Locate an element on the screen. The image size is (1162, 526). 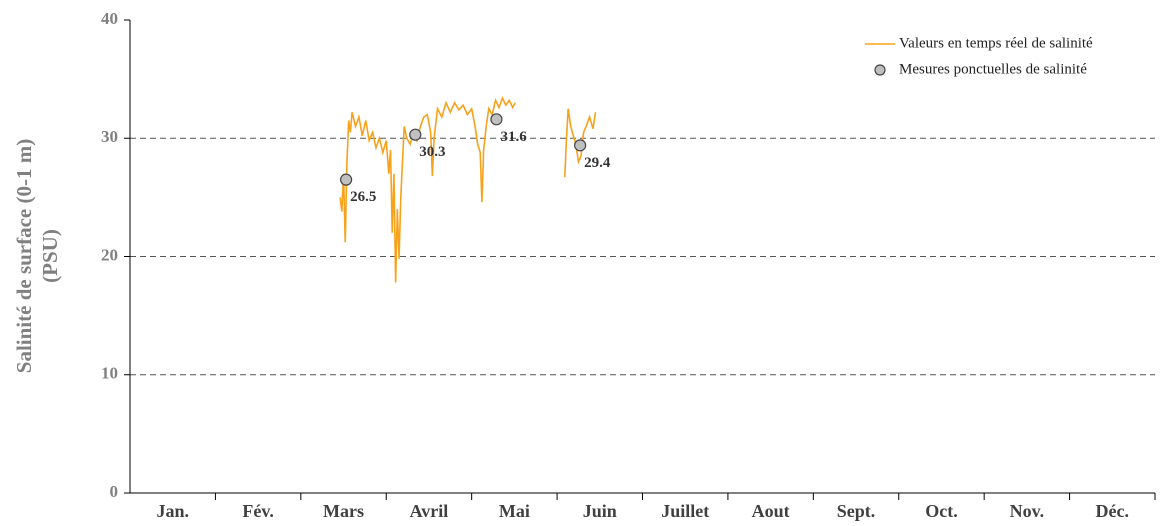
salinity-line is located at coordinates (580, 143).